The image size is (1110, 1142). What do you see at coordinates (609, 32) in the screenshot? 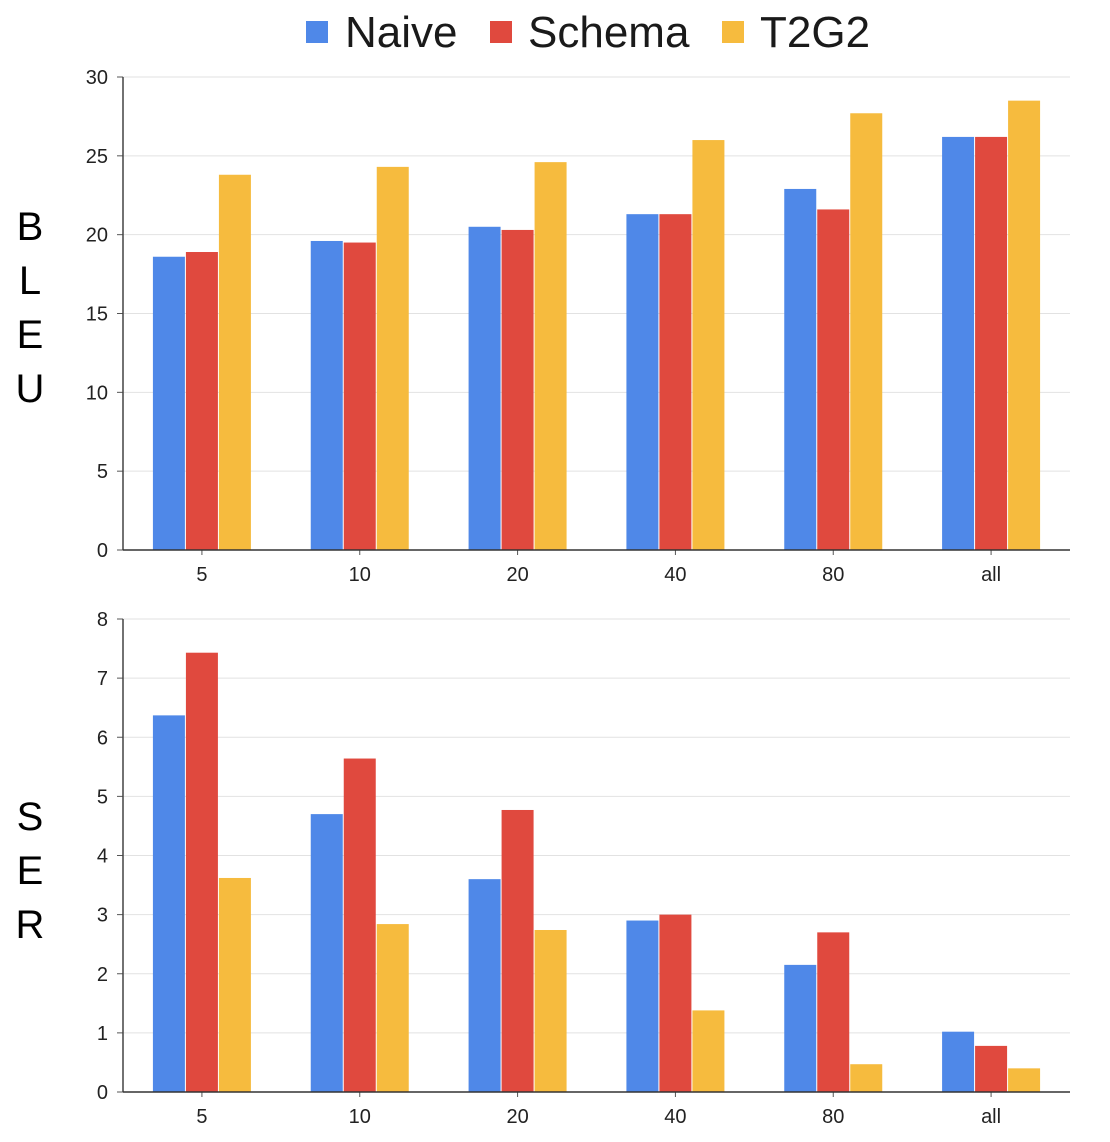
I see `legend-label-schema: Schema` at bounding box center [609, 32].